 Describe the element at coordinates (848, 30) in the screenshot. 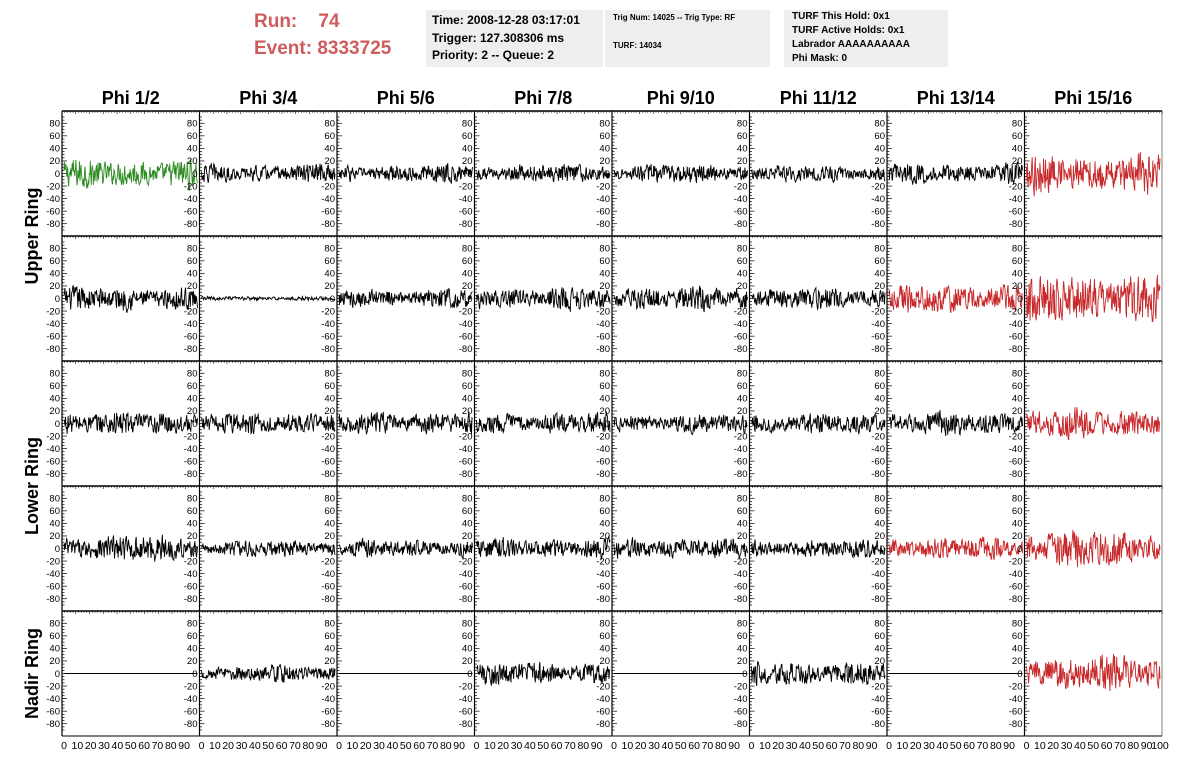

I see `turf-active-holds-text: TURF Active Holds: 0x1` at that location.